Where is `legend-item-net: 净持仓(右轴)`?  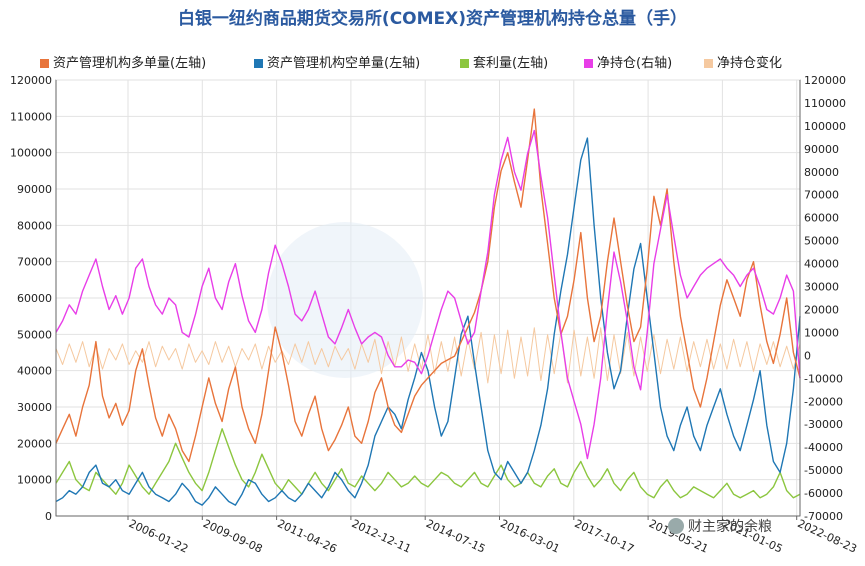
legend-item-net: 净持仓(右轴) is located at coordinates (628, 61).